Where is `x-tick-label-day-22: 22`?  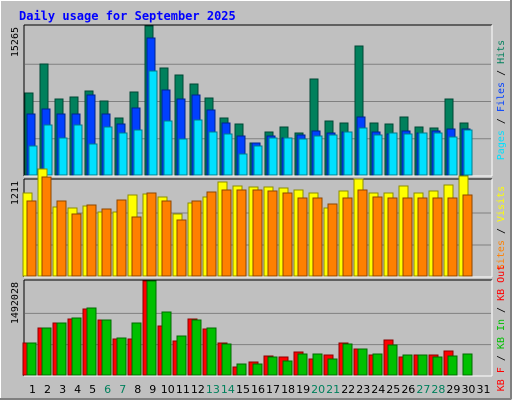 x-tick-label-day-22: 22 is located at coordinates (348, 389).